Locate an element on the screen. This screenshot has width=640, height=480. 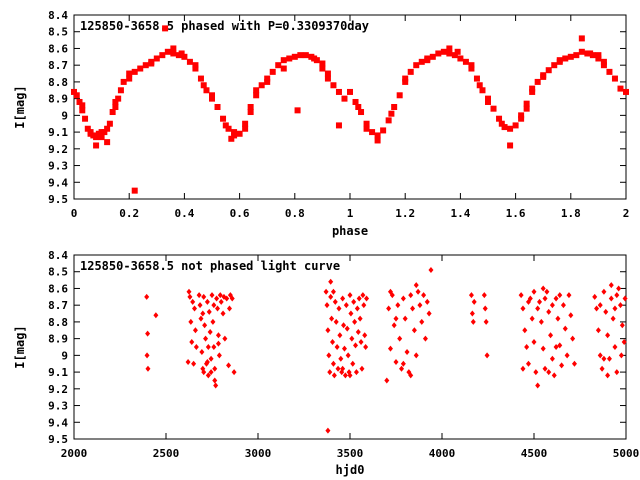
y-tick-label: 8.9 is located at coordinates (58, 339).